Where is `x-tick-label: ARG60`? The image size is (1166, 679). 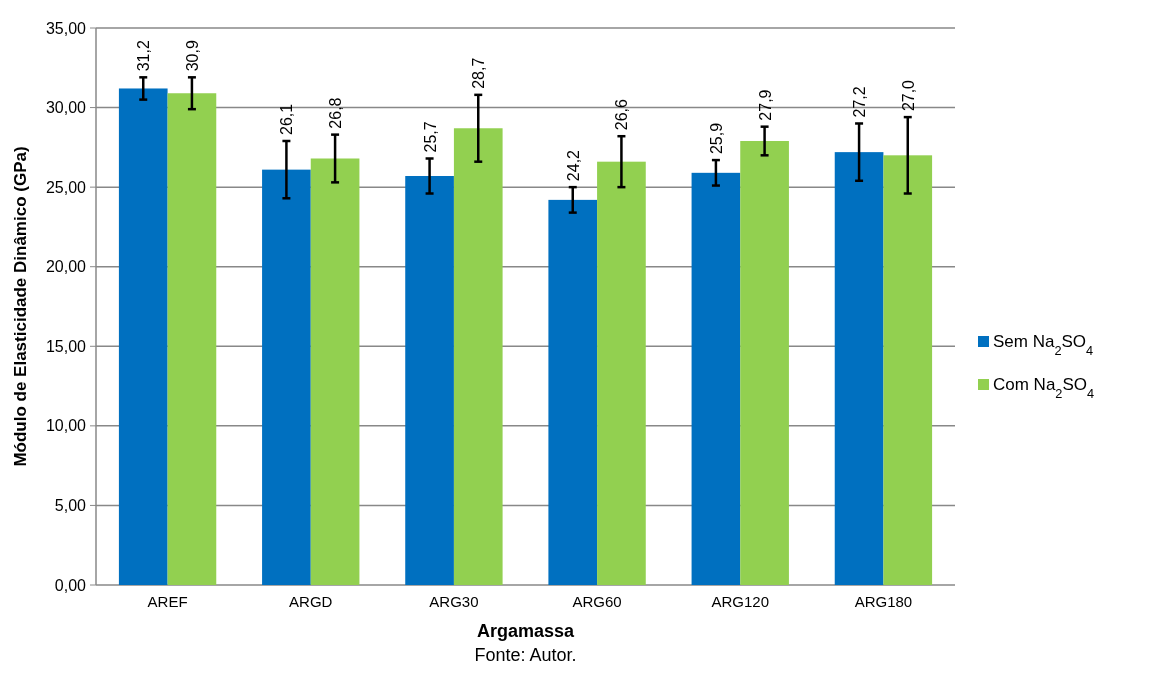 x-tick-label: ARG60 is located at coordinates (597, 601).